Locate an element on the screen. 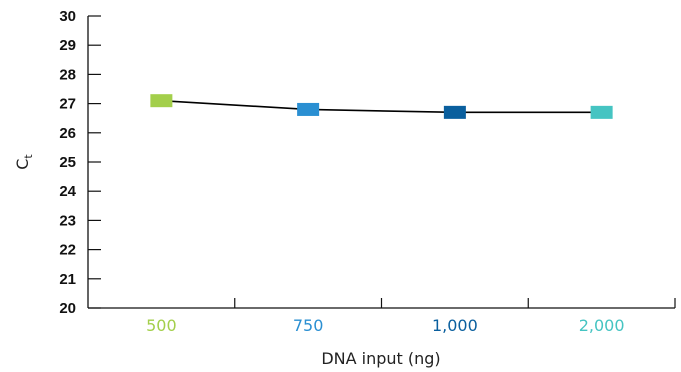  y-ticks: 20 21 22 23 24 25 26 27 28 29 30 is located at coordinates (80, 162).